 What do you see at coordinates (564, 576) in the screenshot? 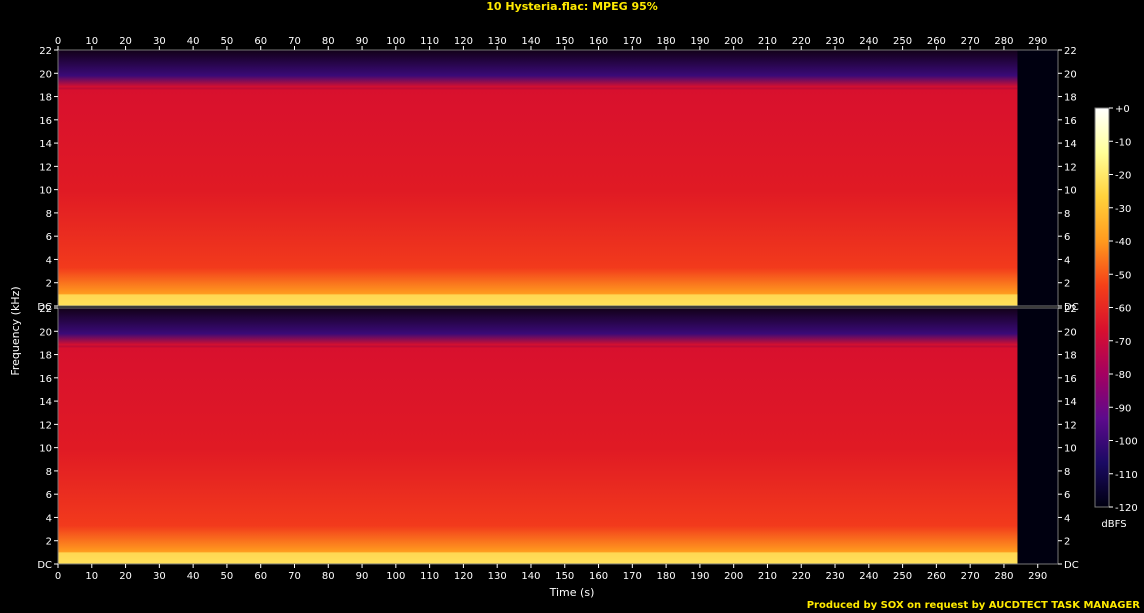
I see `x-tick-label-bottom: 150` at bounding box center [564, 576].